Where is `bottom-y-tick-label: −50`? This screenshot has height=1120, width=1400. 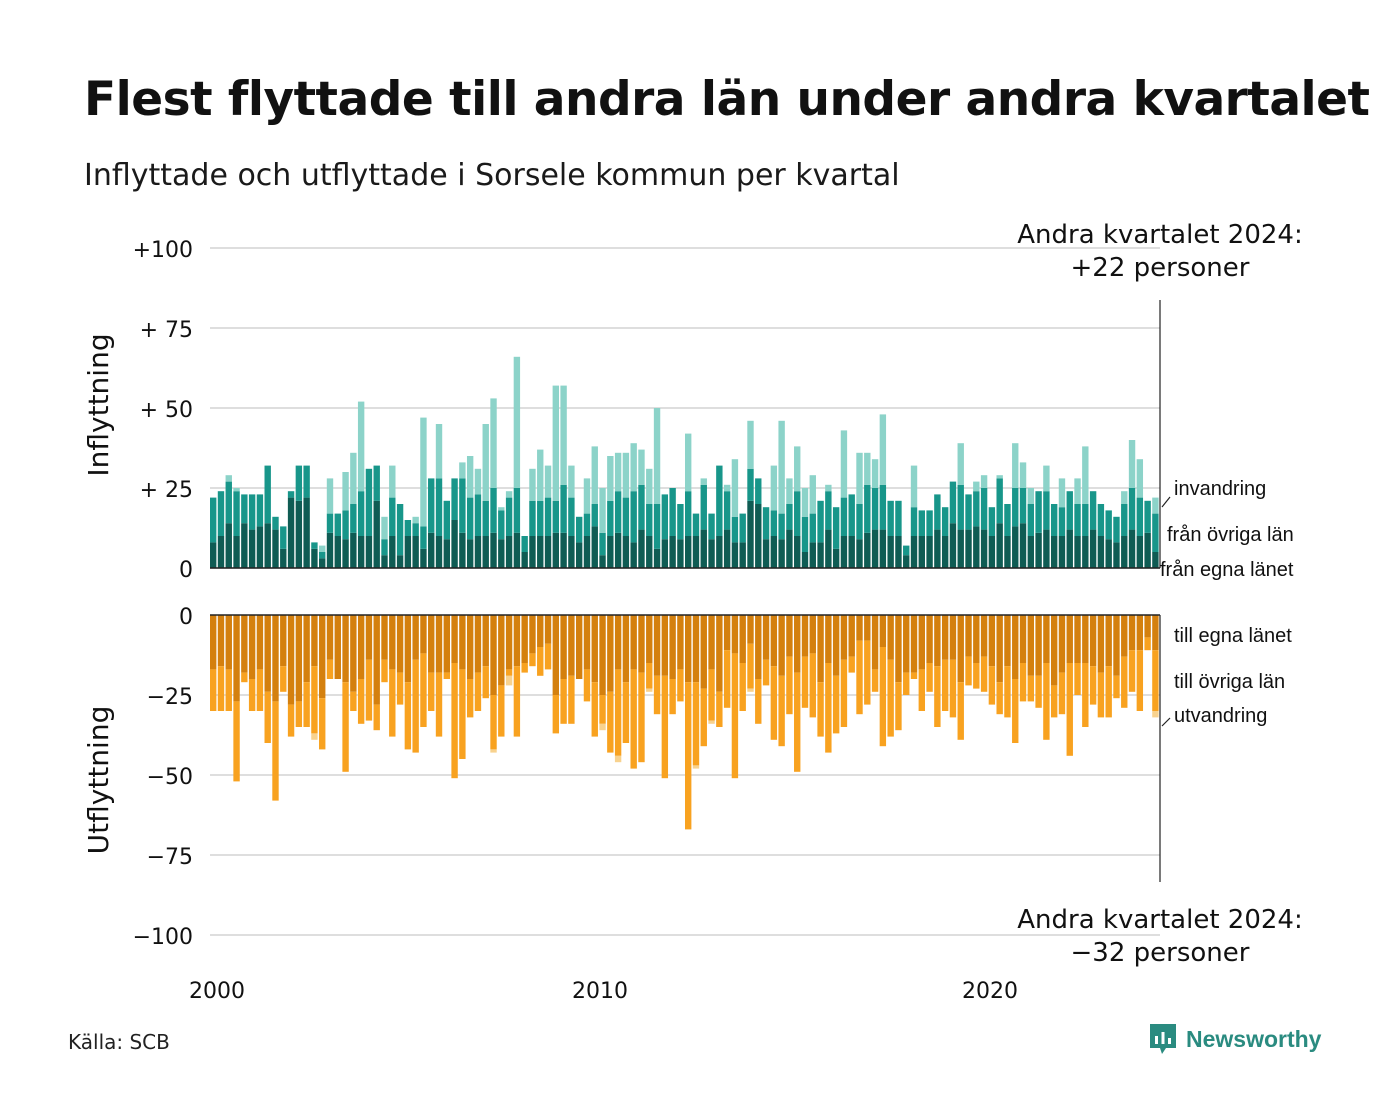
bottom-y-tick-label: −50 is located at coordinates (170, 777).